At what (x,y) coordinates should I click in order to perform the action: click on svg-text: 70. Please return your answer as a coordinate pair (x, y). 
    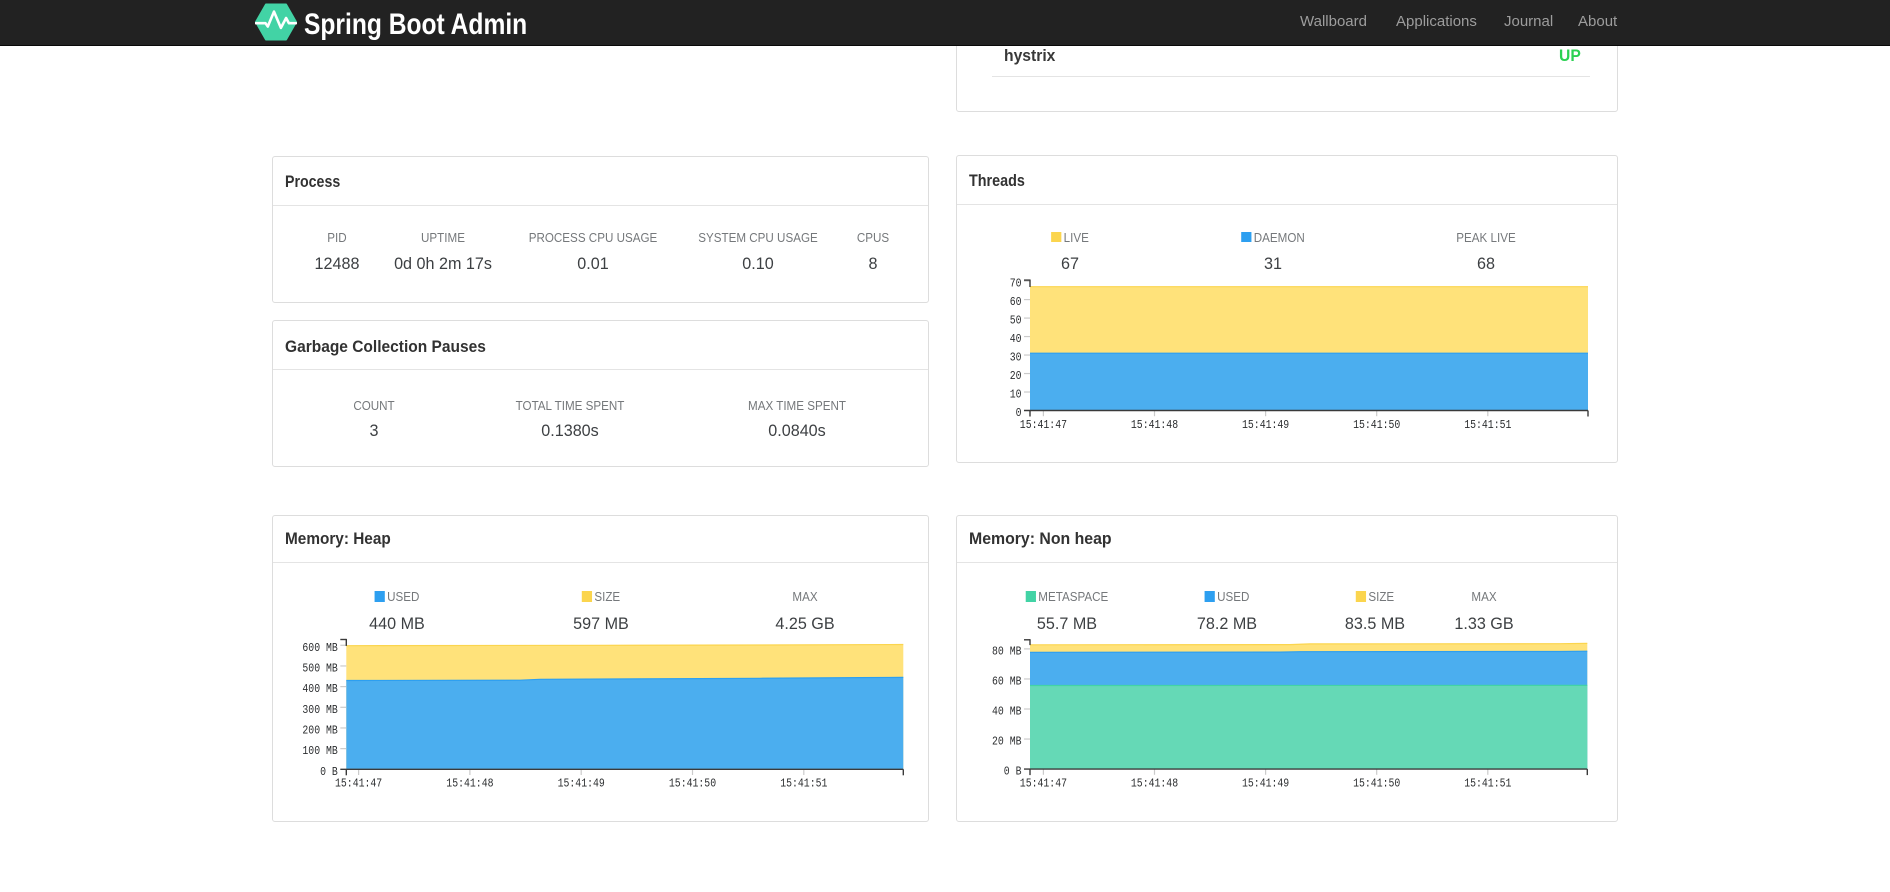
    Looking at the image, I should click on (1016, 284).